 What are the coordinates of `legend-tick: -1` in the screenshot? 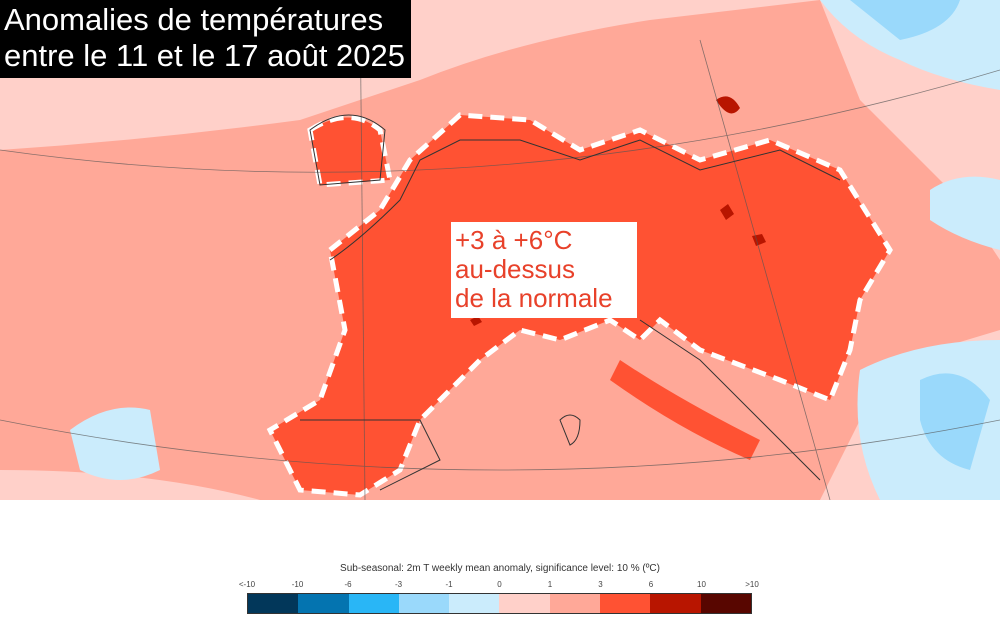 It's located at (449, 584).